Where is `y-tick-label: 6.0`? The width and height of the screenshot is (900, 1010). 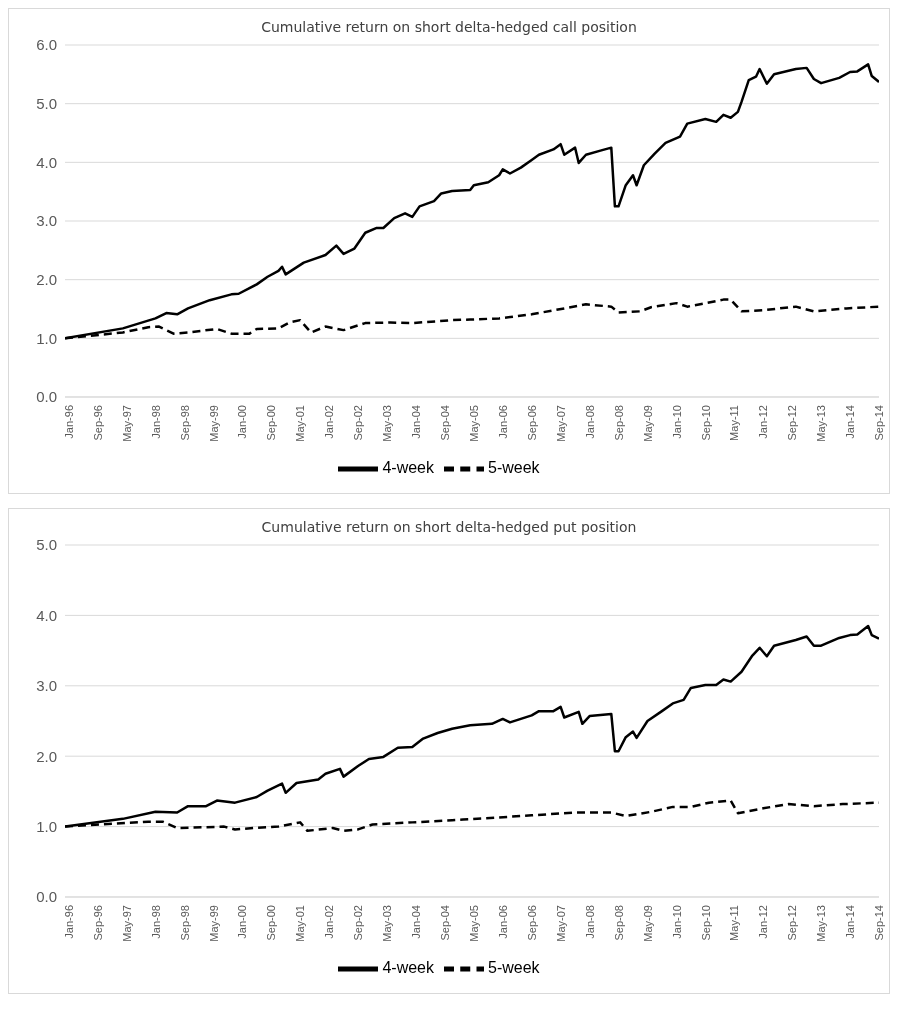 y-tick-label: 6.0 is located at coordinates (46, 45).